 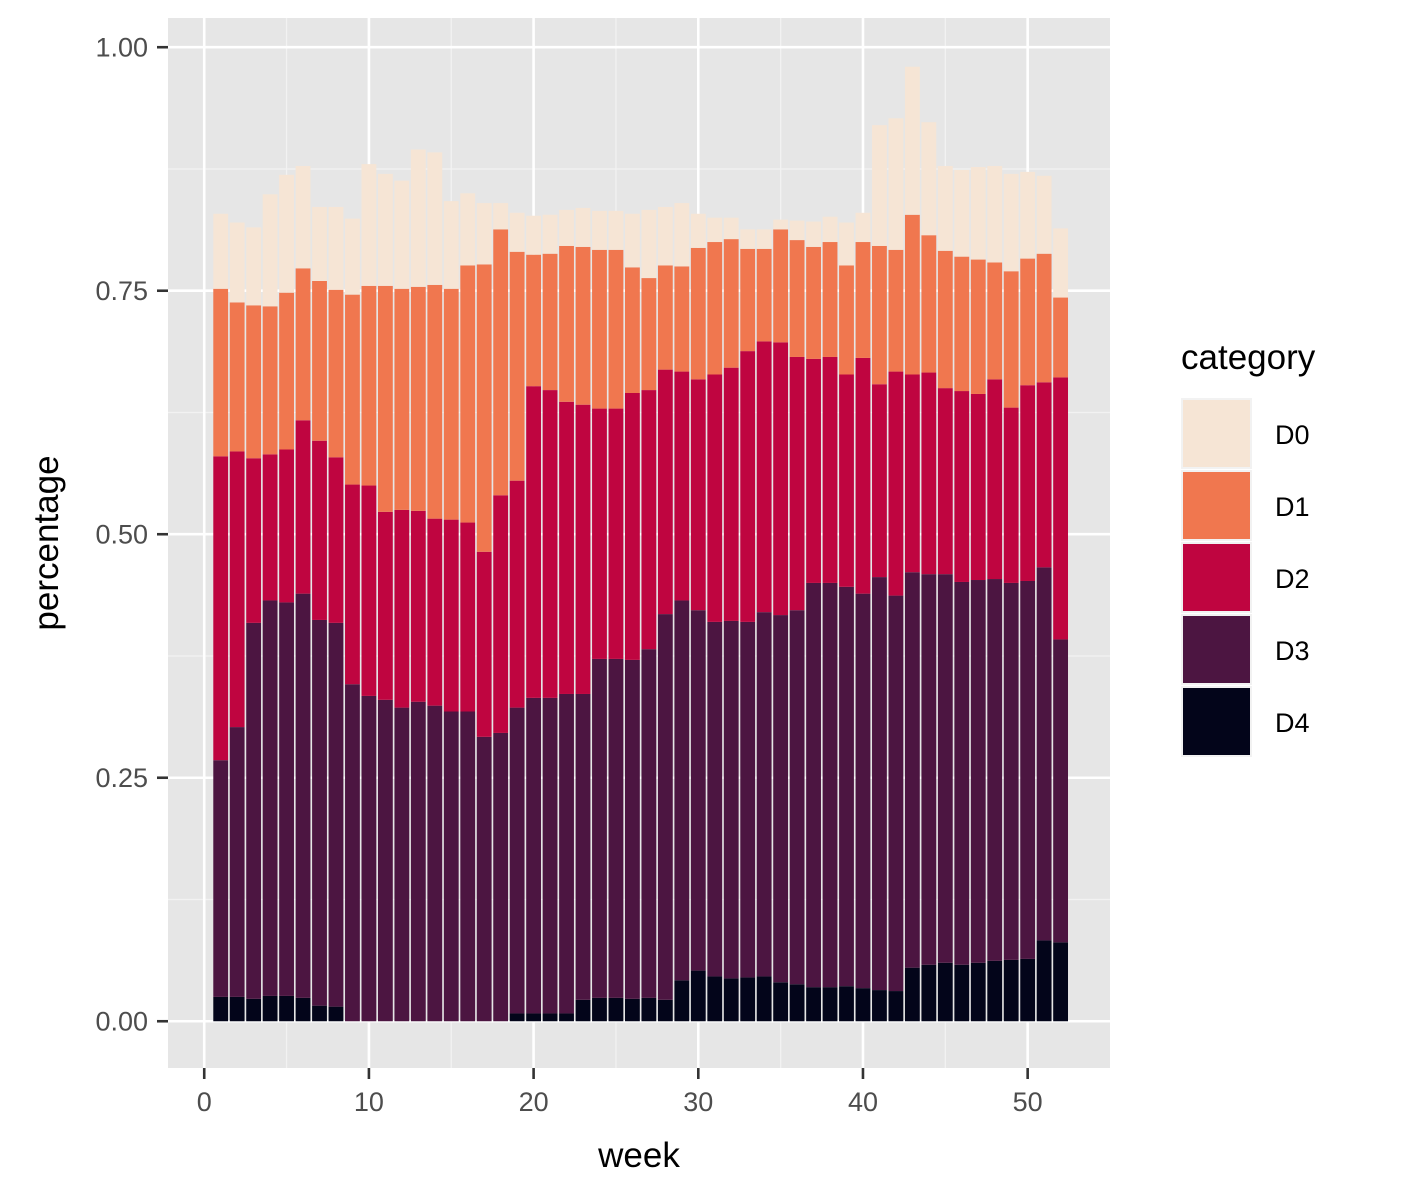 What do you see at coordinates (929, 769) in the screenshot?
I see `bar-week-44-d3` at bounding box center [929, 769].